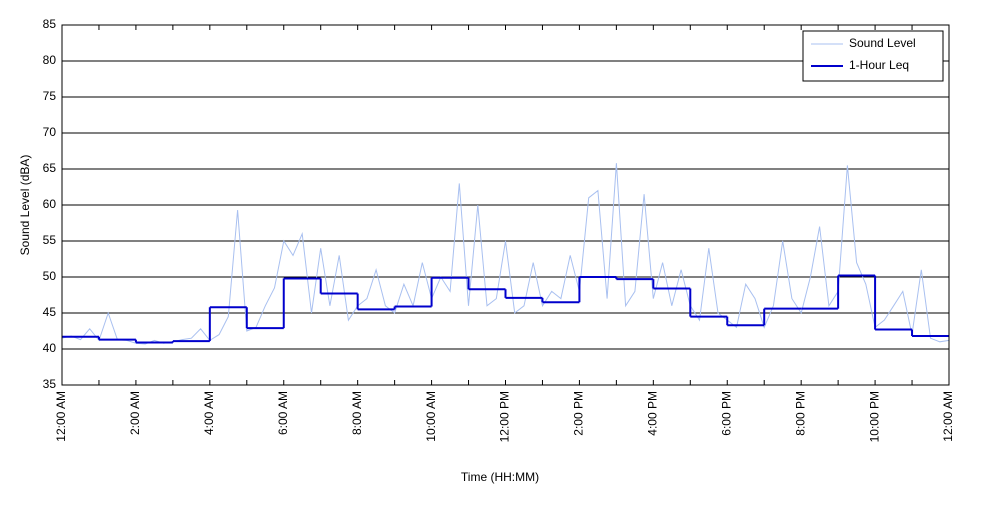 The height and width of the screenshot is (505, 1000). What do you see at coordinates (50, 384) in the screenshot?
I see `y-tick-label: 35` at bounding box center [50, 384].